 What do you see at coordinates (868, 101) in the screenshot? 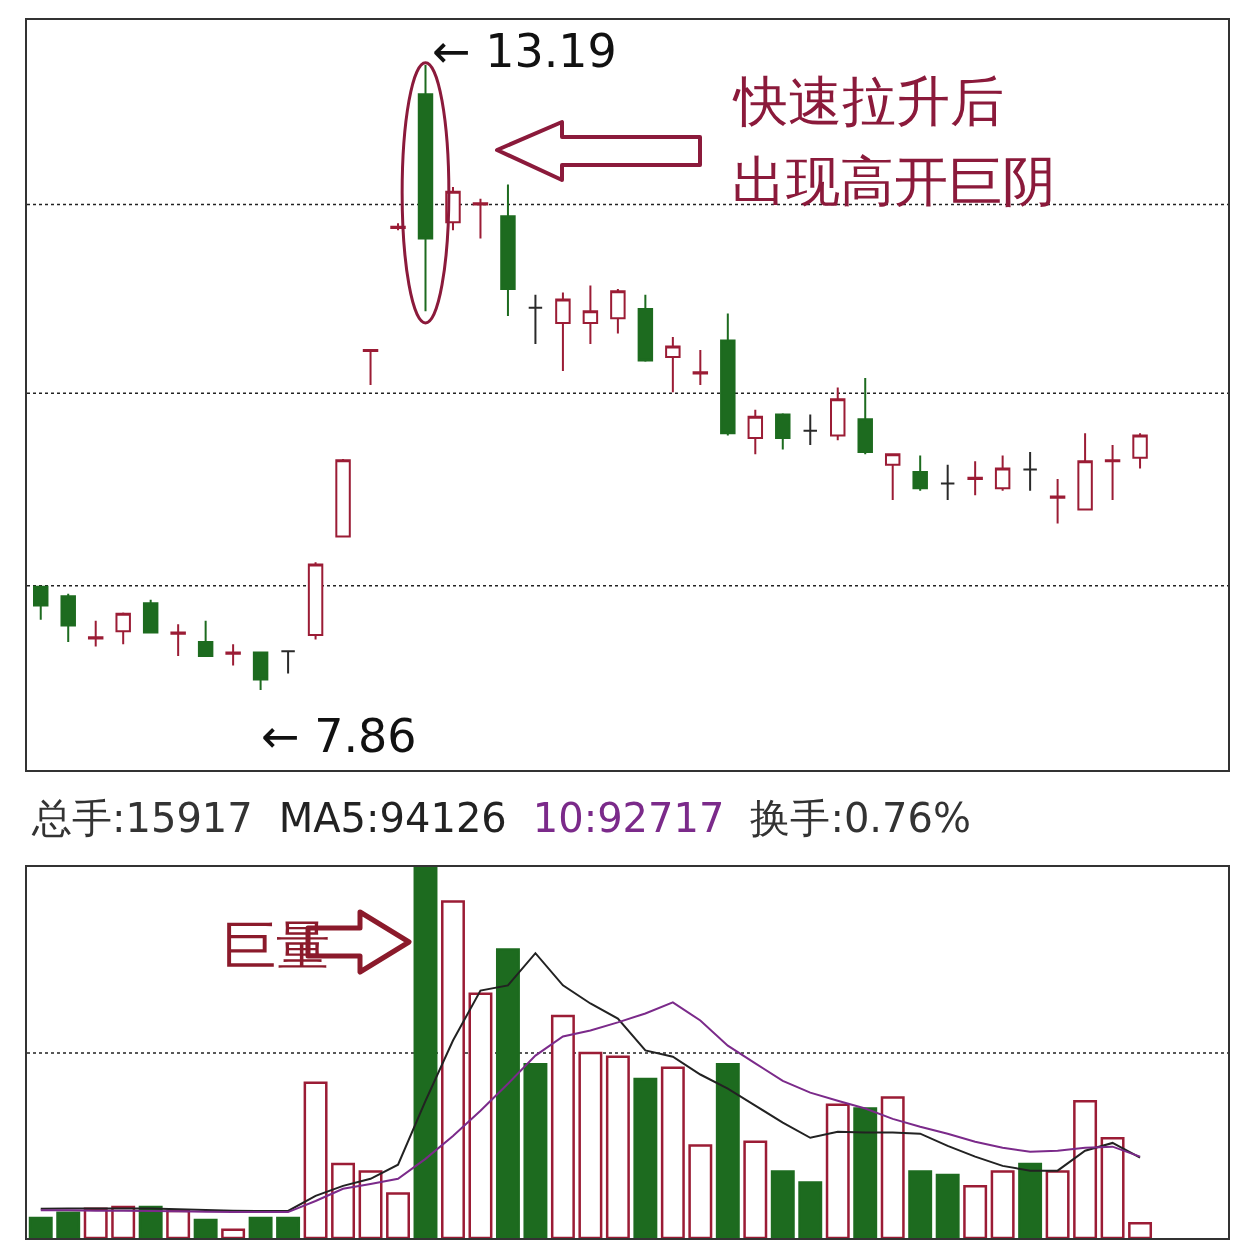
I see `annotation: 快速拉升后` at bounding box center [868, 101].